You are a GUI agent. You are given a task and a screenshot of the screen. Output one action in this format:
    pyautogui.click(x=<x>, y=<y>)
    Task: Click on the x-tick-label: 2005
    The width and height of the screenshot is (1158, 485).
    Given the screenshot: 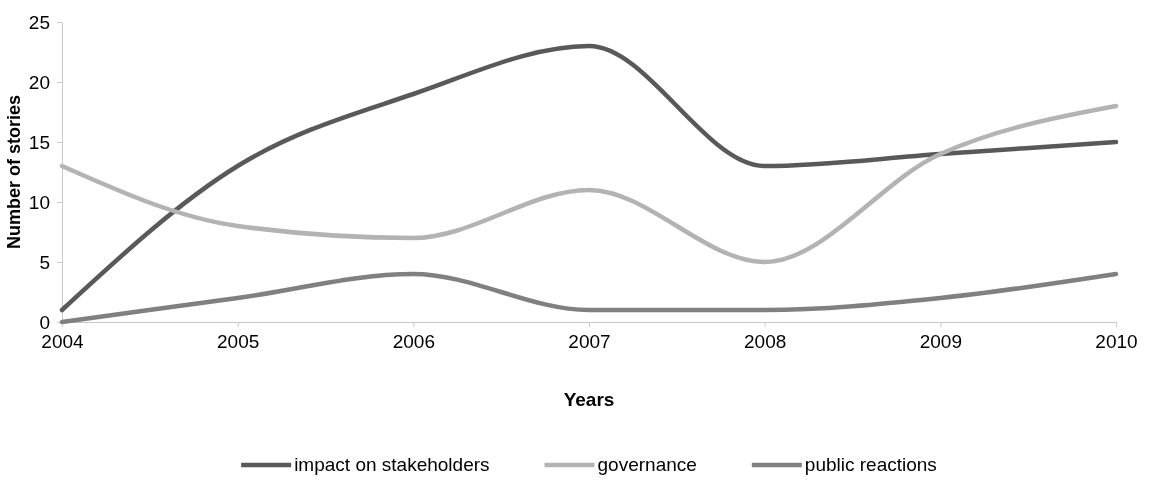 What is the action you would take?
    pyautogui.click(x=238, y=342)
    